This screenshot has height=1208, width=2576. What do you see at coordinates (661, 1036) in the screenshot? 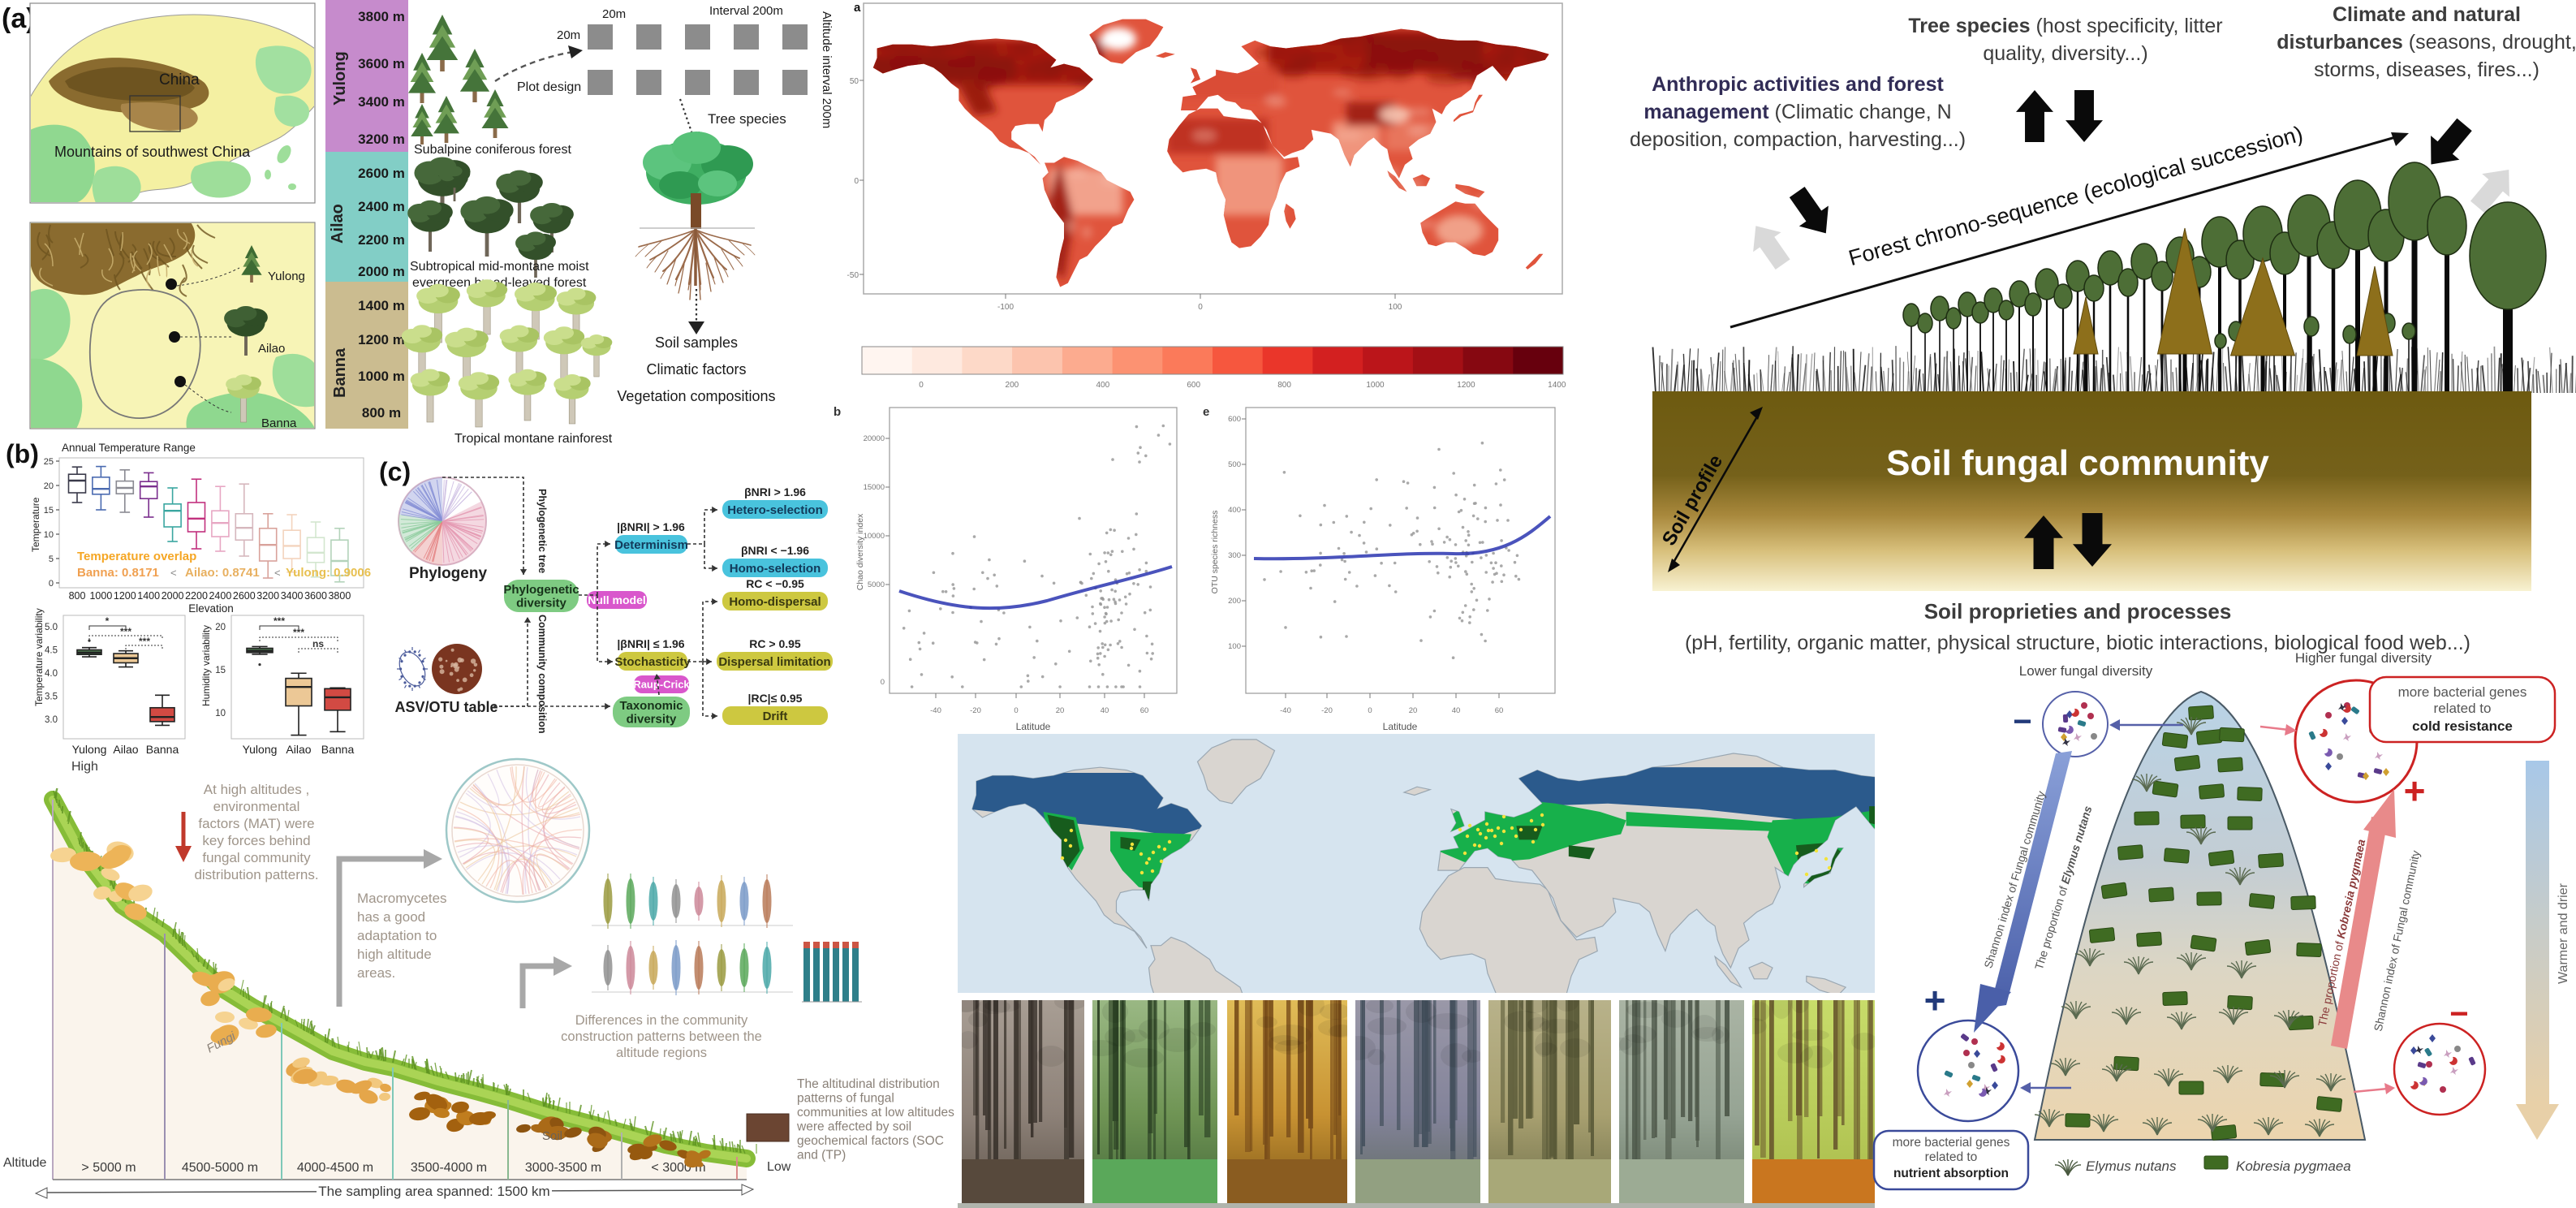
I see `svg-text:construction patterns between: construction patterns between the` at bounding box center [661, 1036].